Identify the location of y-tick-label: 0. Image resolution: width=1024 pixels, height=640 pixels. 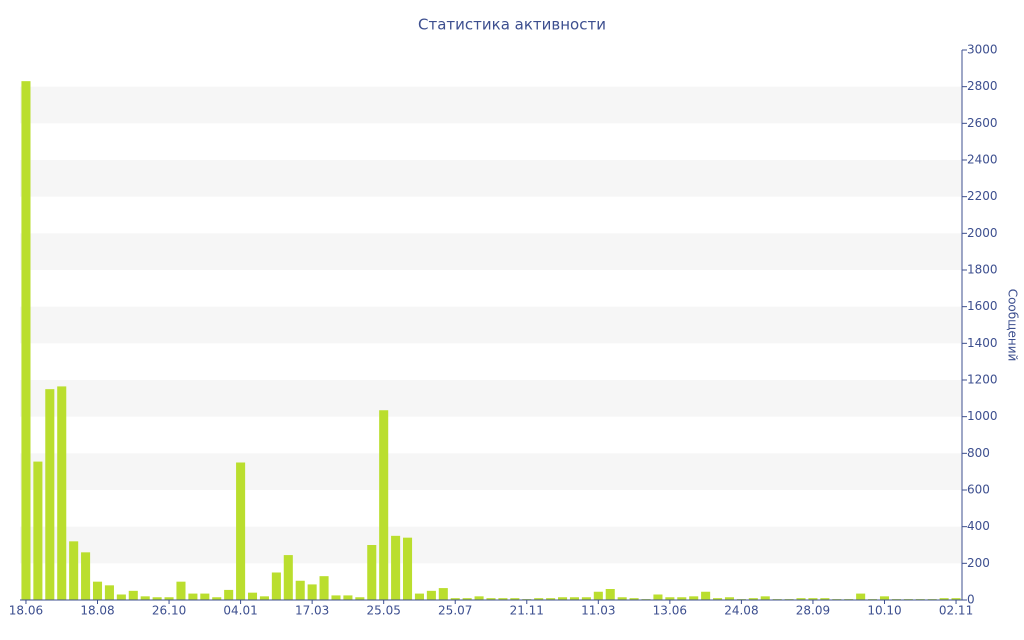
(971, 600).